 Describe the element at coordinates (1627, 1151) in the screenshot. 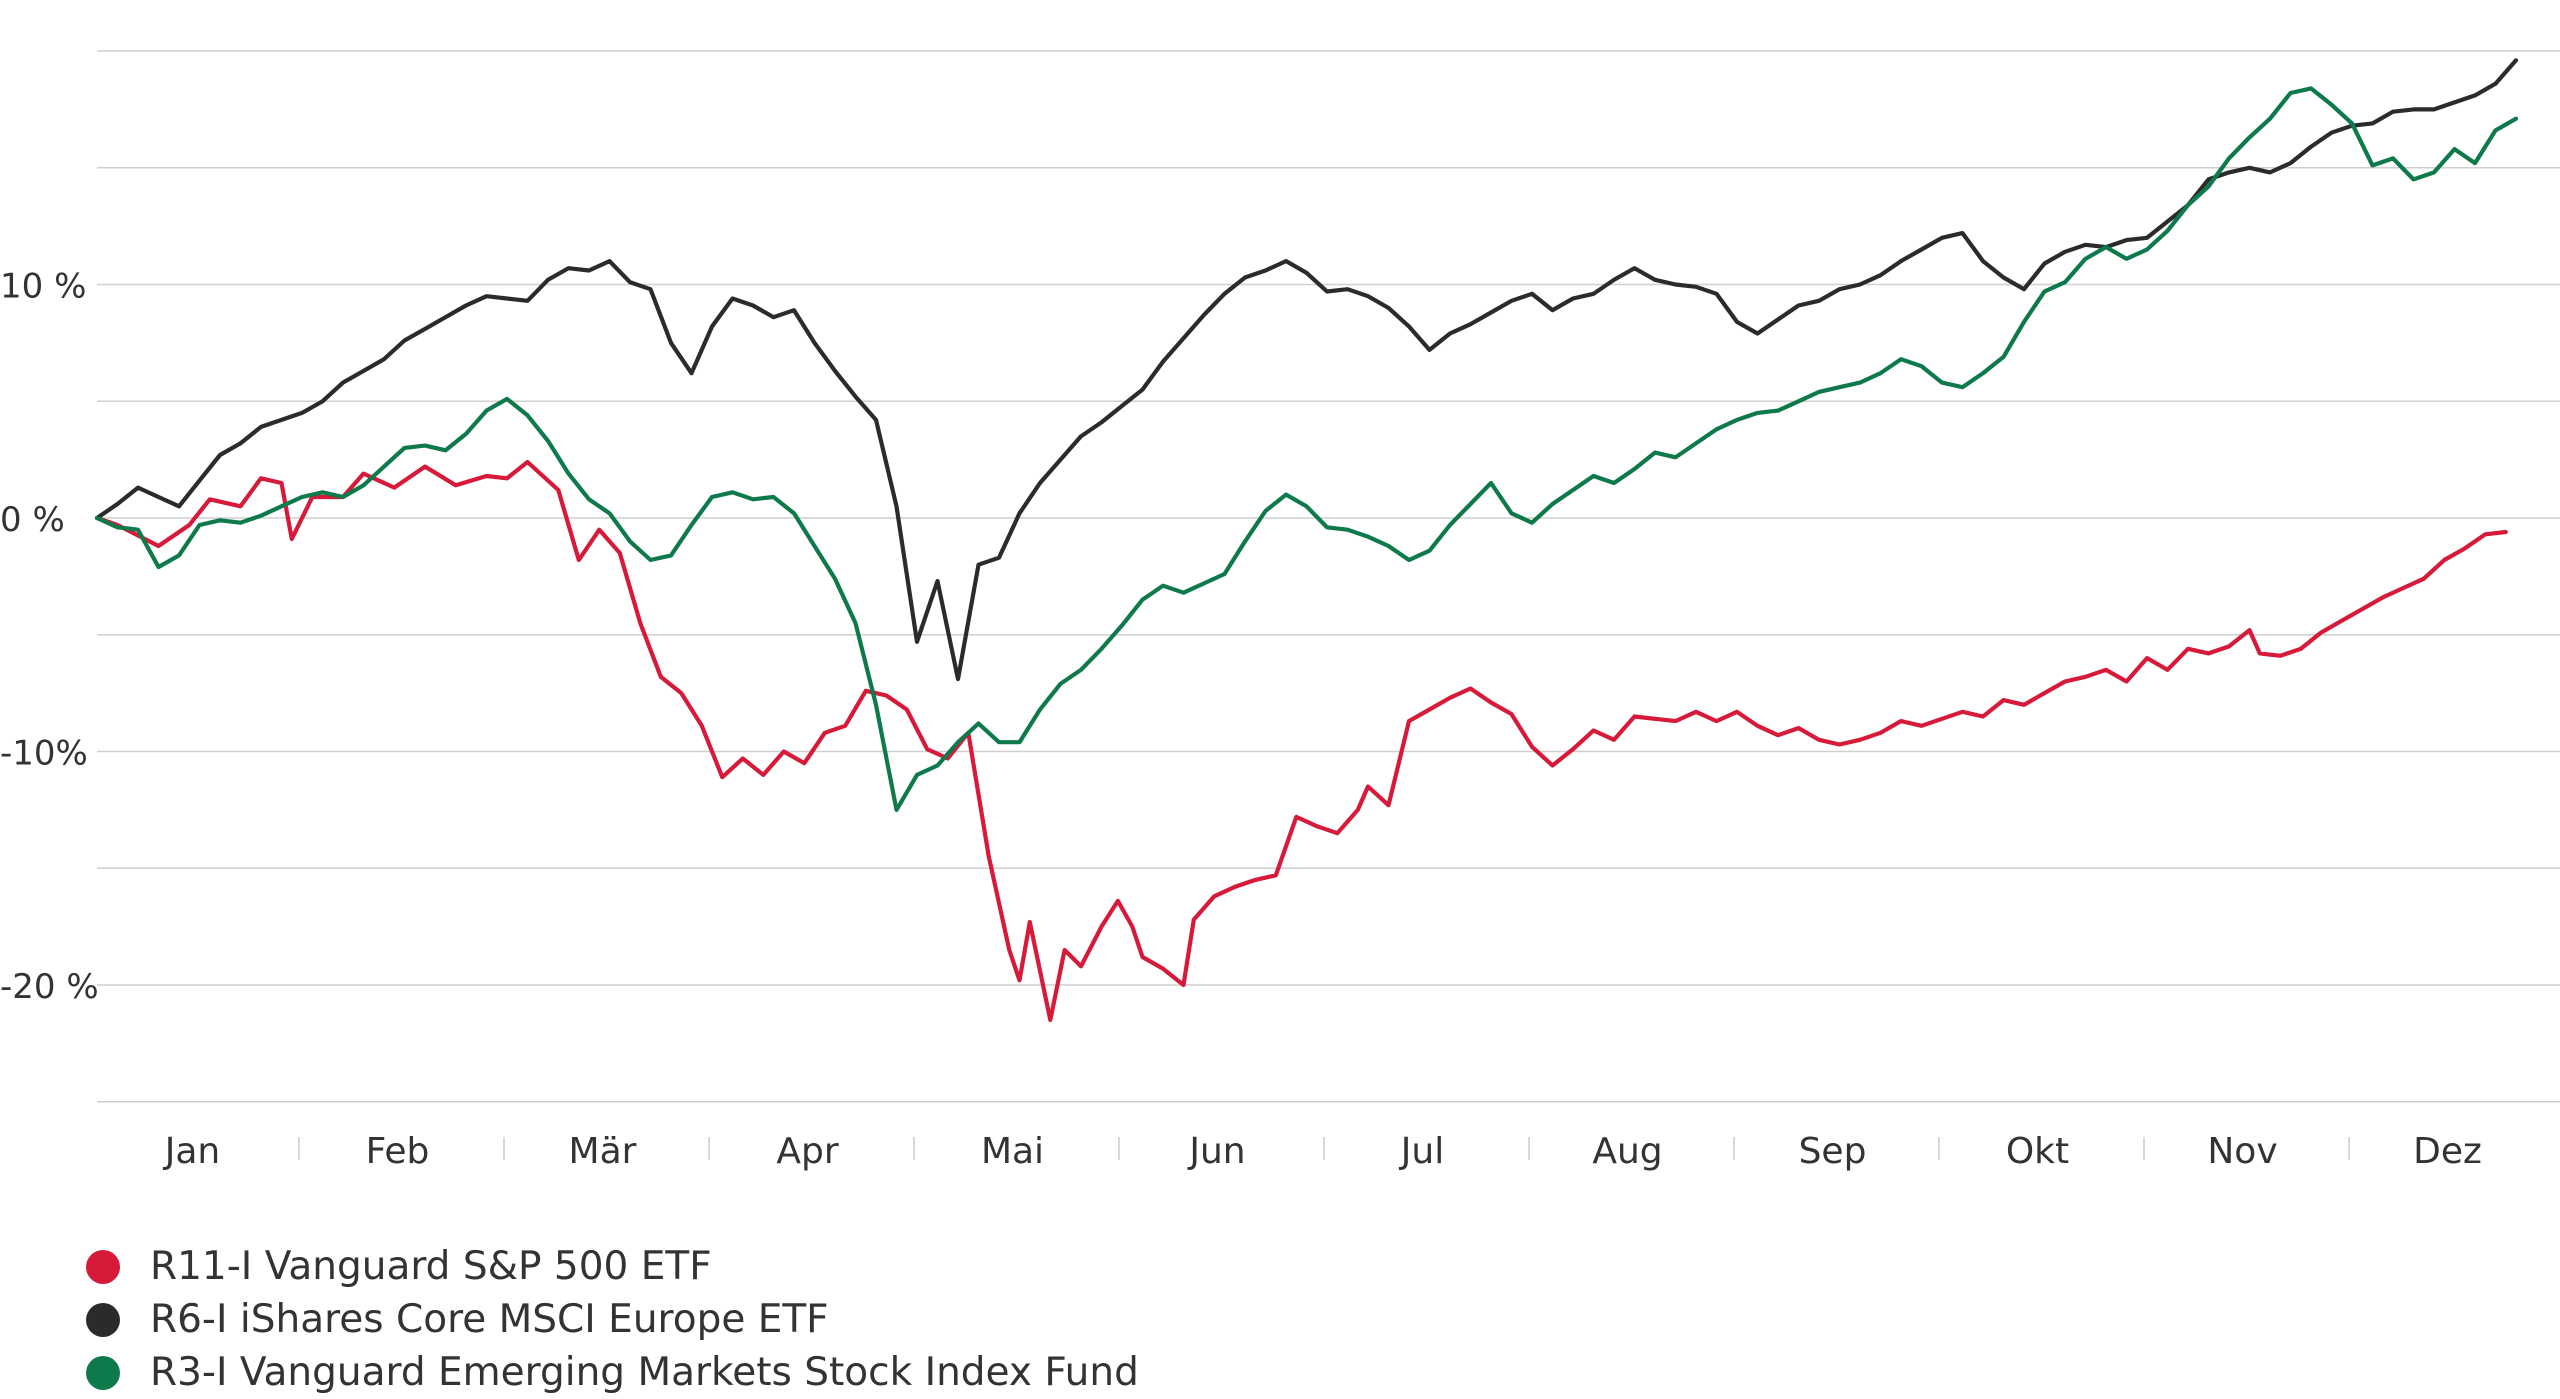

I see `x-tick-label: Aug` at that location.